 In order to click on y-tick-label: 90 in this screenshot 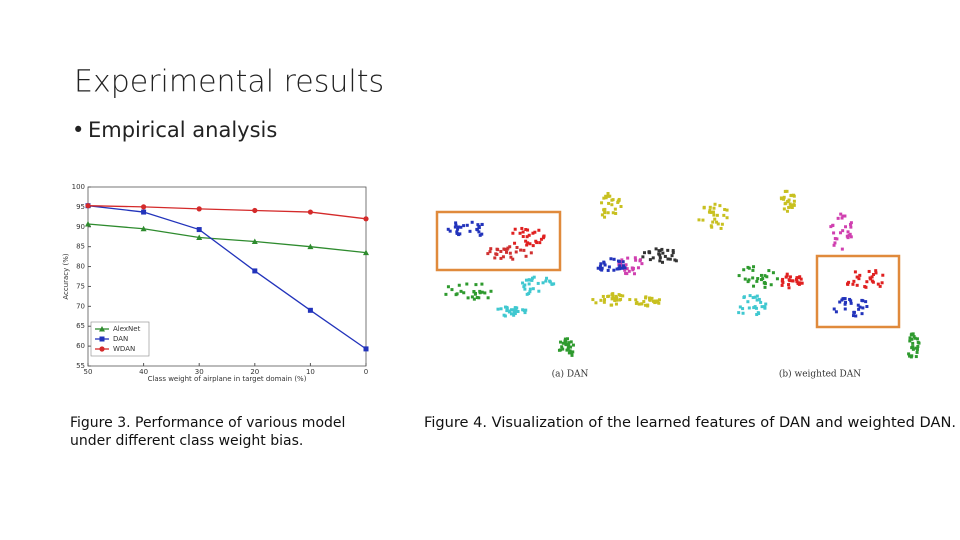, I will do `click(80, 227)`.